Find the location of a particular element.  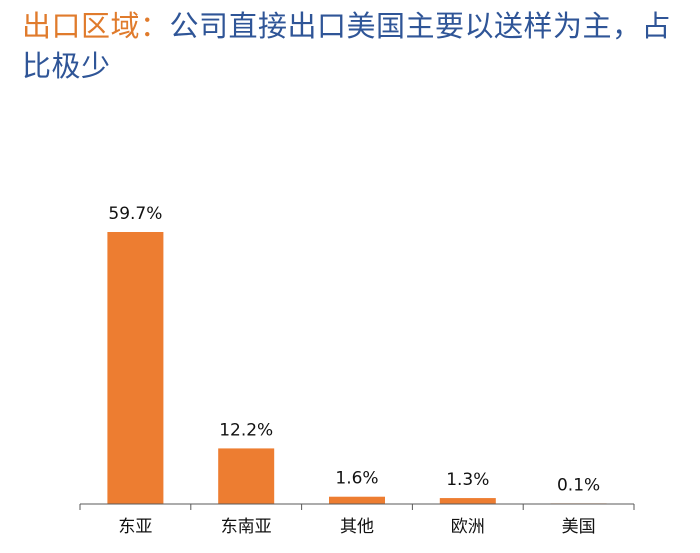

category-label-1: 东南亚 is located at coordinates (246, 527).